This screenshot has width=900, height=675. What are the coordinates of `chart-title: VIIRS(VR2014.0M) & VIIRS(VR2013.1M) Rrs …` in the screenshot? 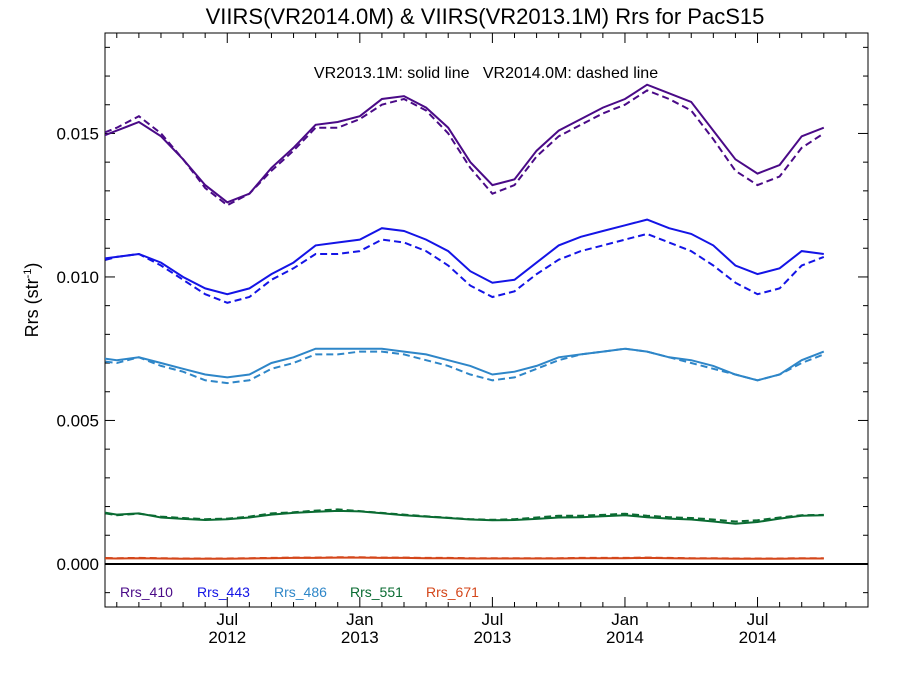 It's located at (485, 16).